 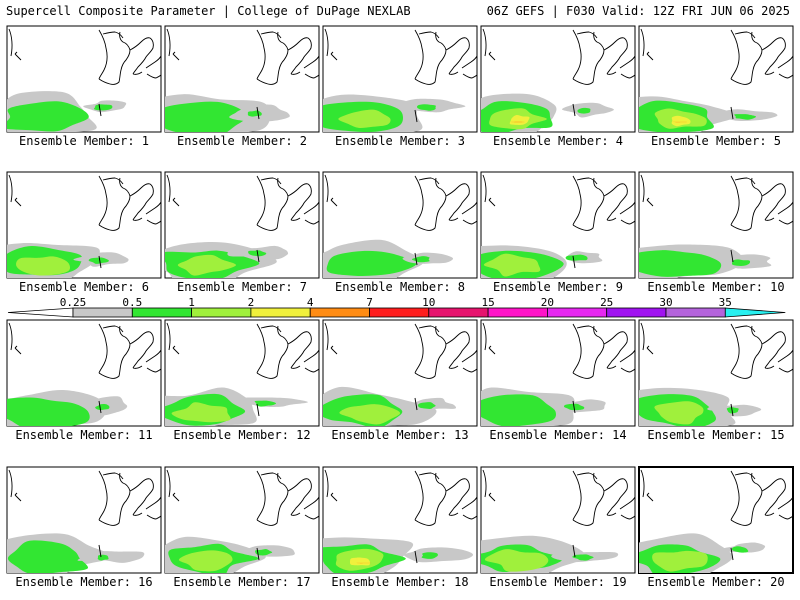 What do you see at coordinates (242, 232) in the screenshot?
I see `ensemble-panel-7: Ensemble Member: 7` at bounding box center [242, 232].